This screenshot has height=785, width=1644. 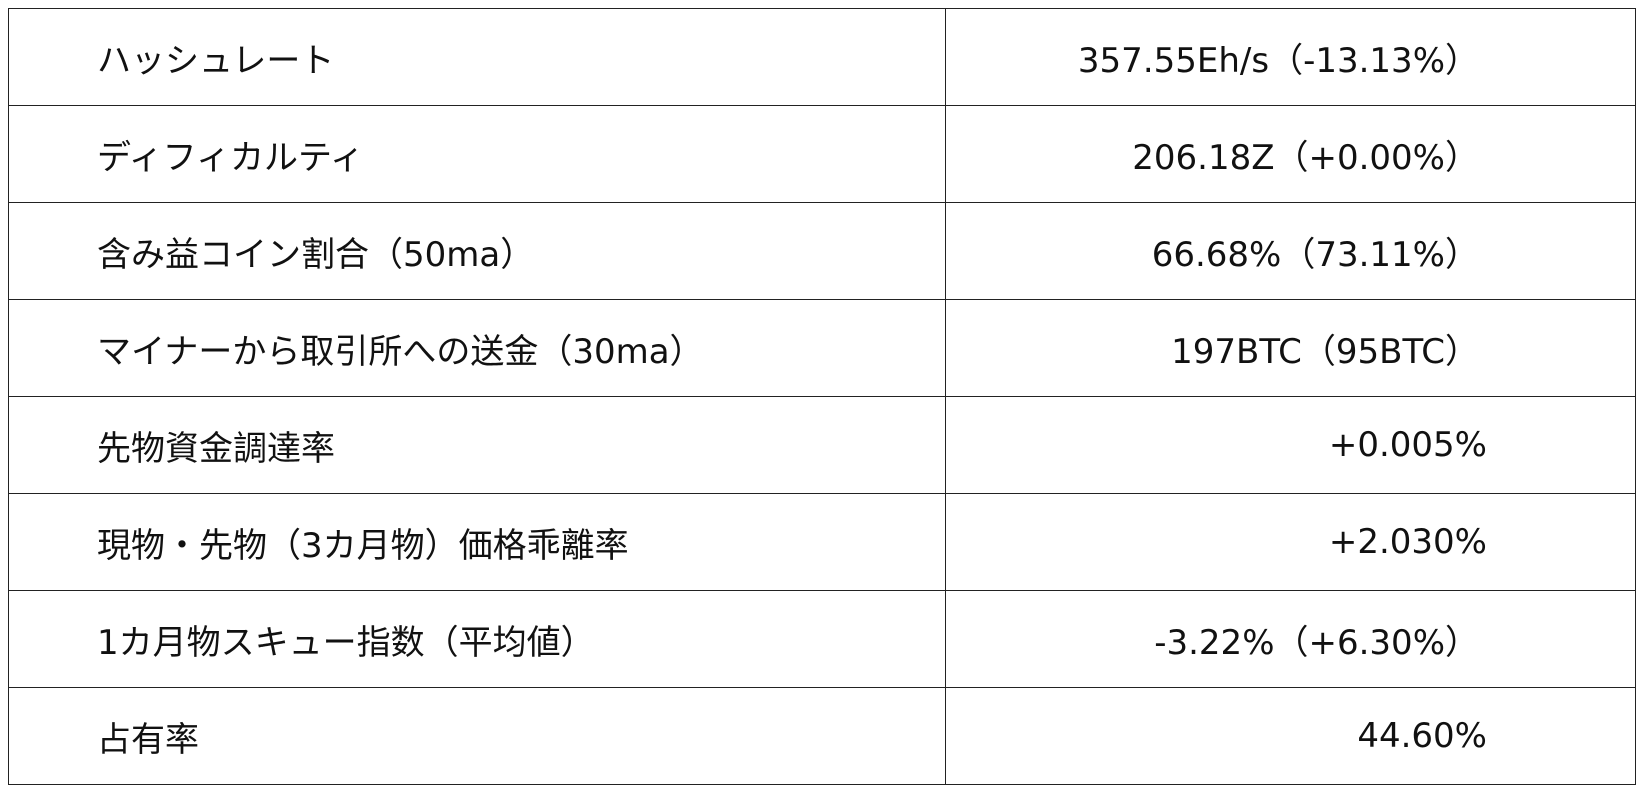 I want to click on metric-label: 含み益コイン割合（50ma）, so click(x=477, y=251).